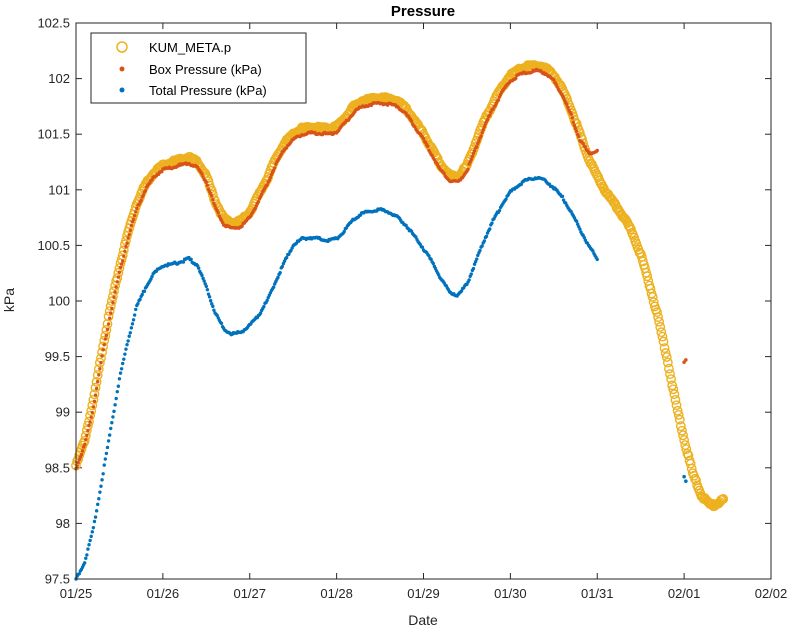 This screenshot has height=627, width=800. Describe the element at coordinates (57, 579) in the screenshot. I see `y-tick-label: 97.5` at that location.